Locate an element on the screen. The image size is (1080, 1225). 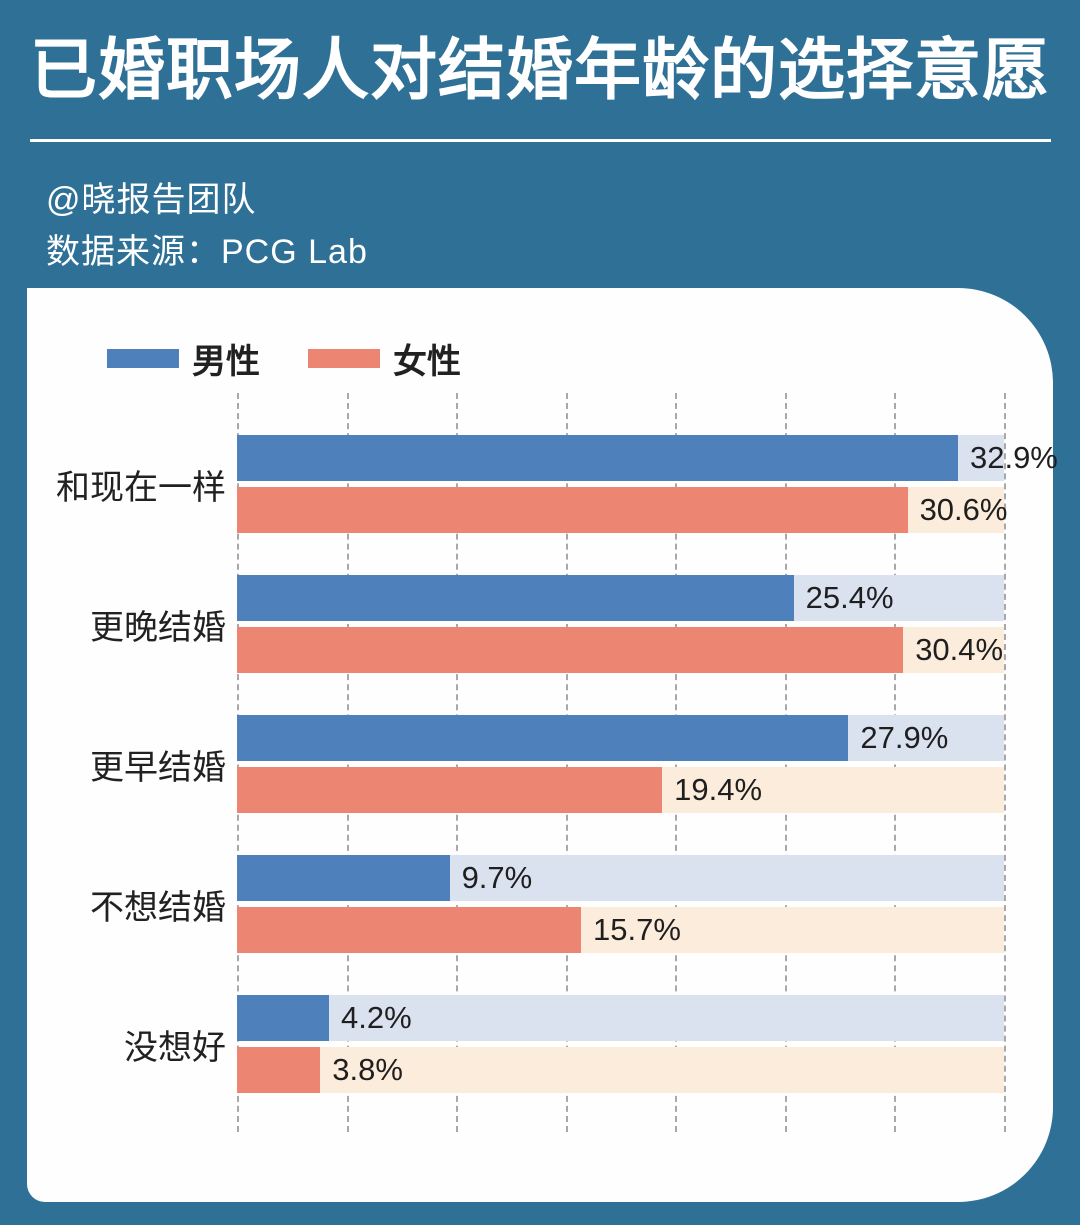
male-bar-track: 25.4% is located at coordinates (620, 598).